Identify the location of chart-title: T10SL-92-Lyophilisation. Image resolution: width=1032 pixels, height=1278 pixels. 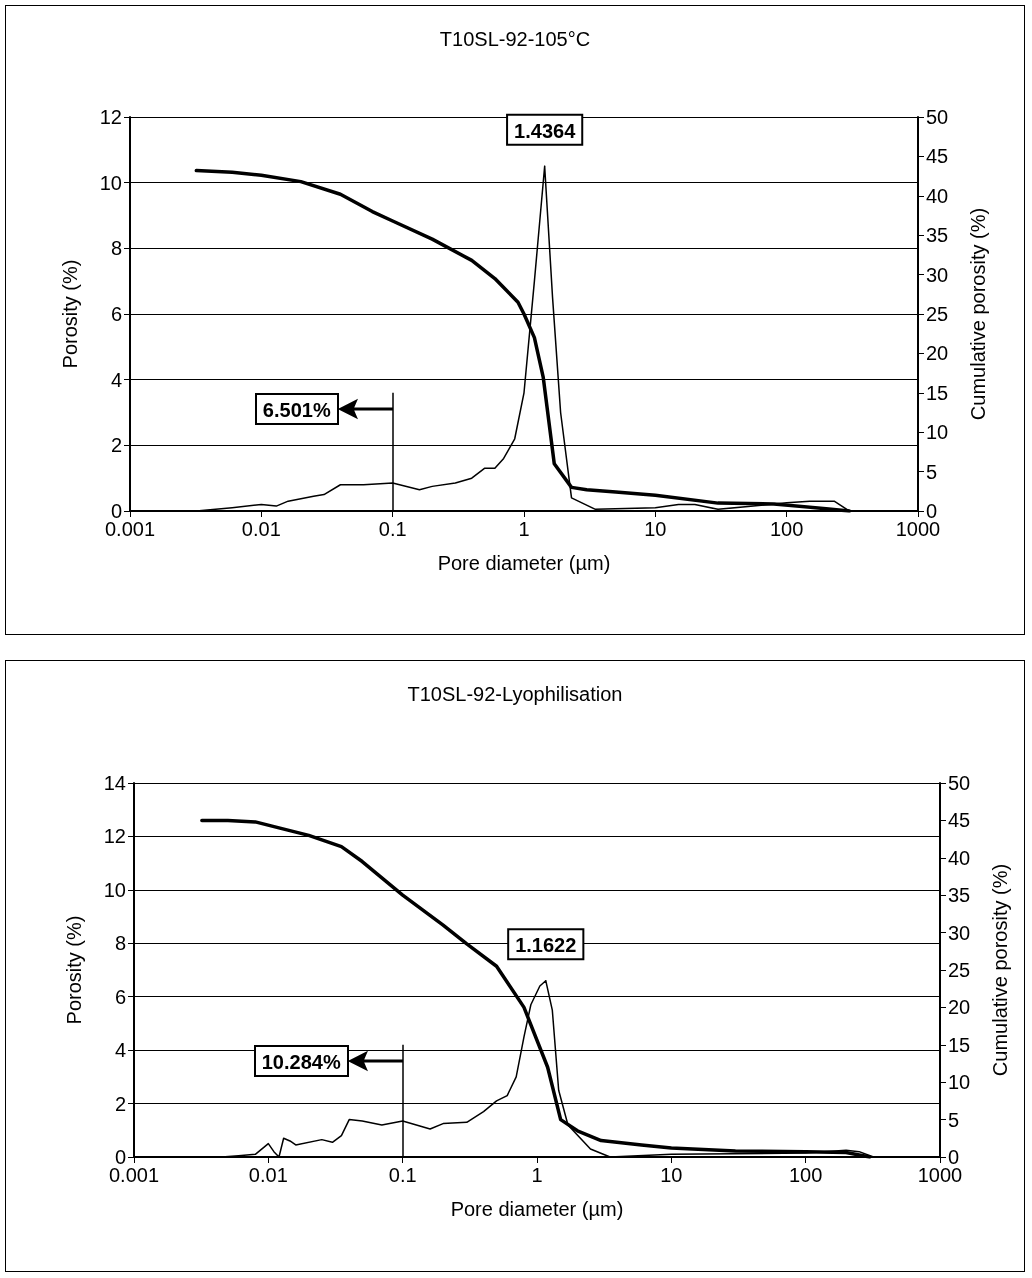
(515, 694).